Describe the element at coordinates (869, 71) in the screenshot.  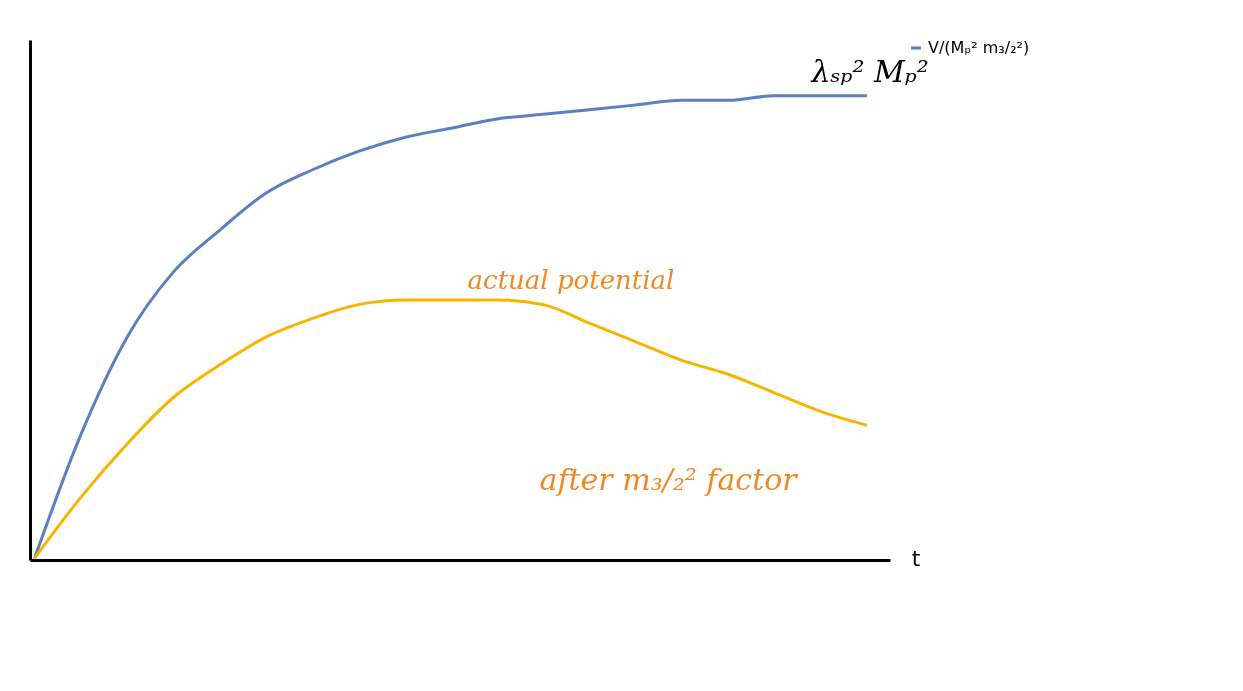
I see `text: λₛₚ² Mₚ²` at that location.